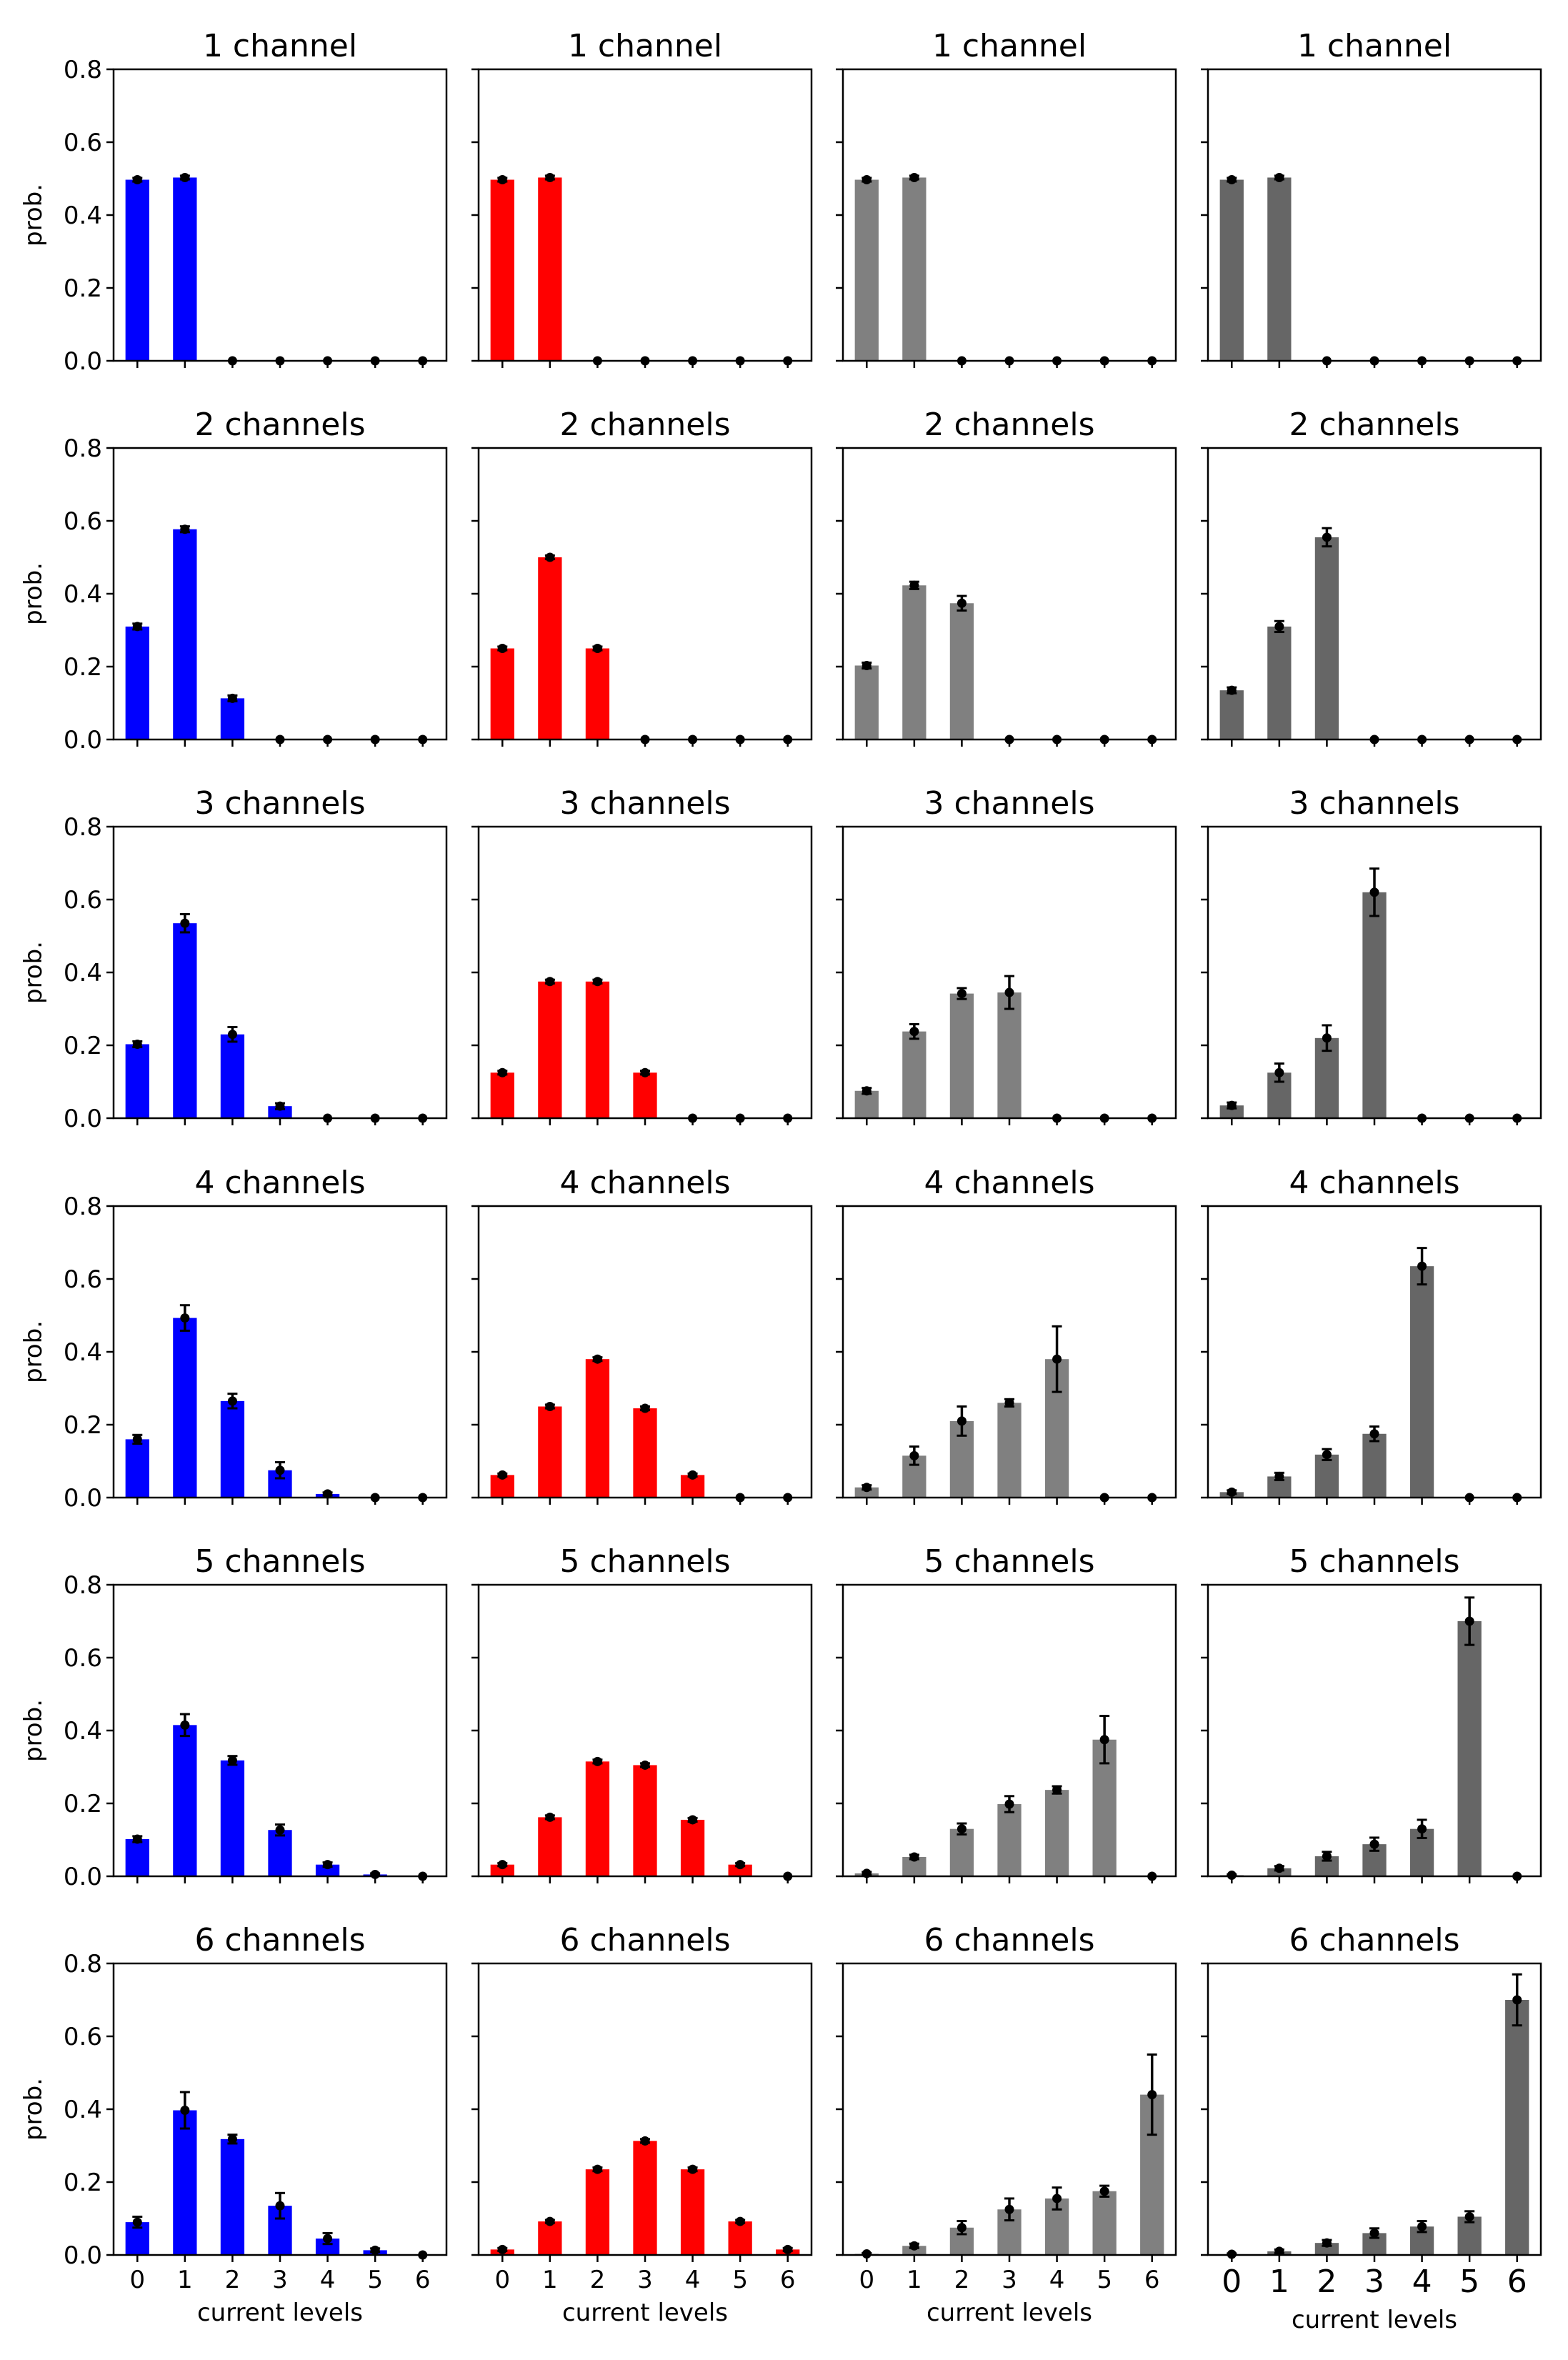  Describe the element at coordinates (83, 1119) in the screenshot. I see `y-tick-label: 0.0` at that location.